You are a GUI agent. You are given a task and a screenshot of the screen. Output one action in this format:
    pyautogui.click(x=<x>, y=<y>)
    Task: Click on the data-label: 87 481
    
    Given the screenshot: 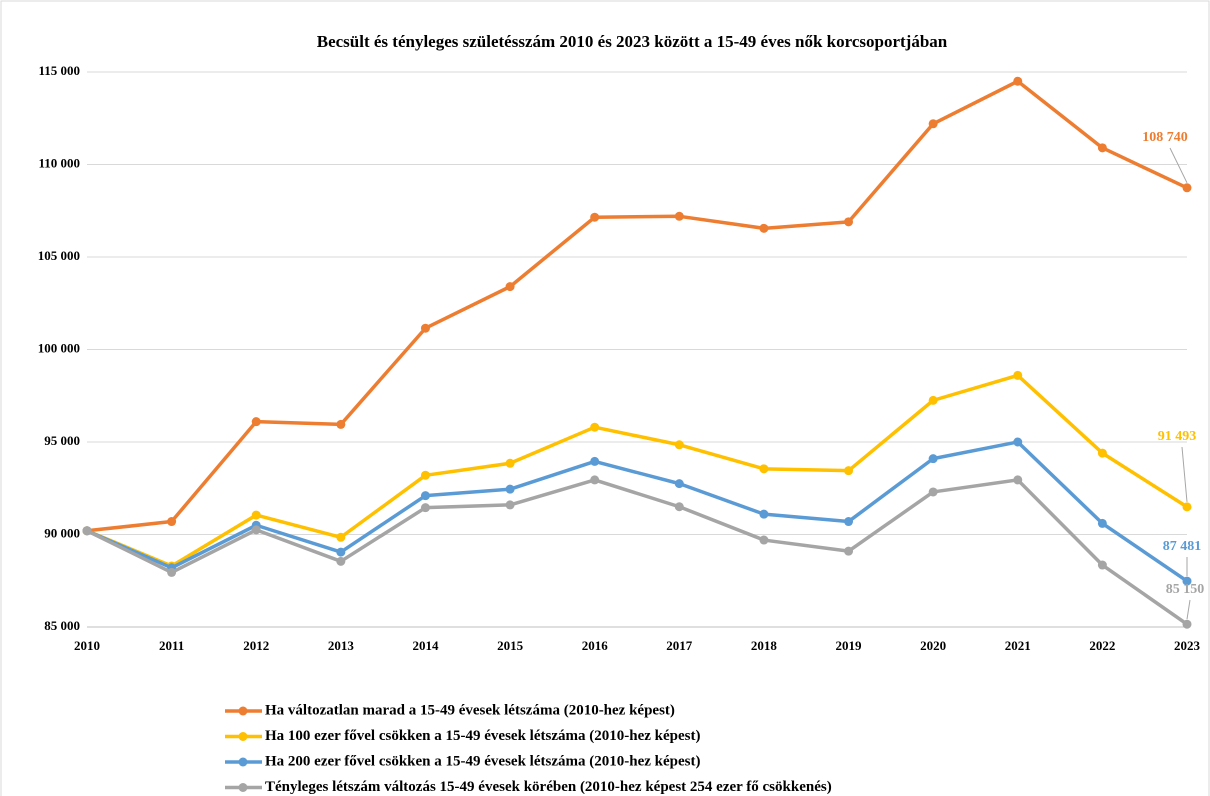 What is the action you would take?
    pyautogui.click(x=1182, y=546)
    